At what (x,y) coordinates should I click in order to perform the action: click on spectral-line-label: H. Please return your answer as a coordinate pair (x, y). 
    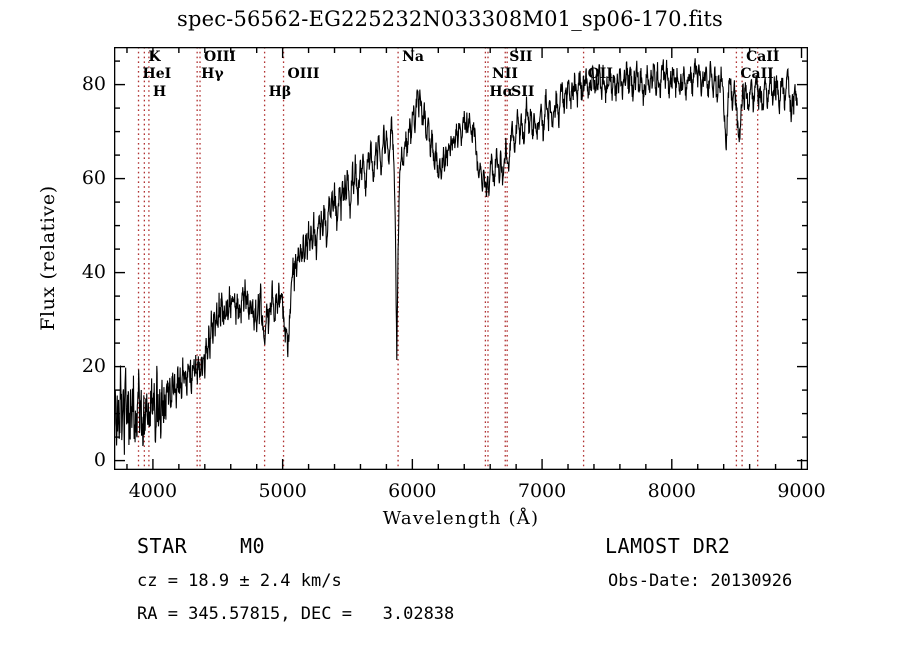
    Looking at the image, I should click on (159, 92).